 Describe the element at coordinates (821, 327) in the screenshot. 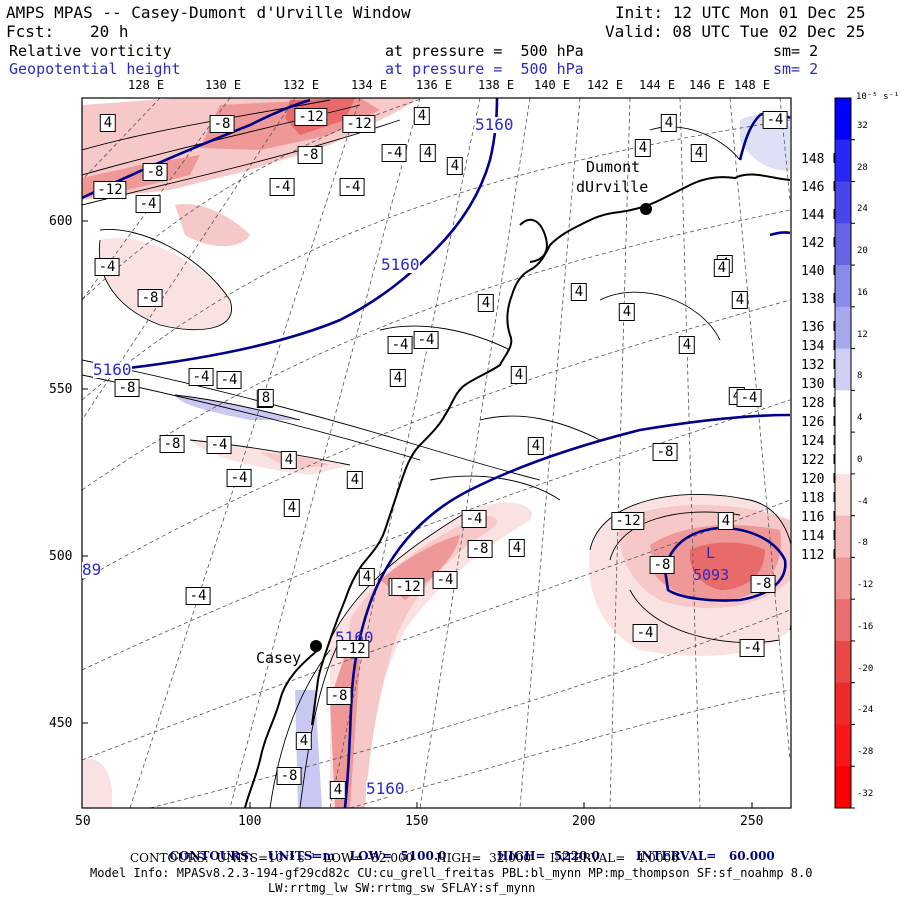

I see `right-lon-label: 136 E` at that location.